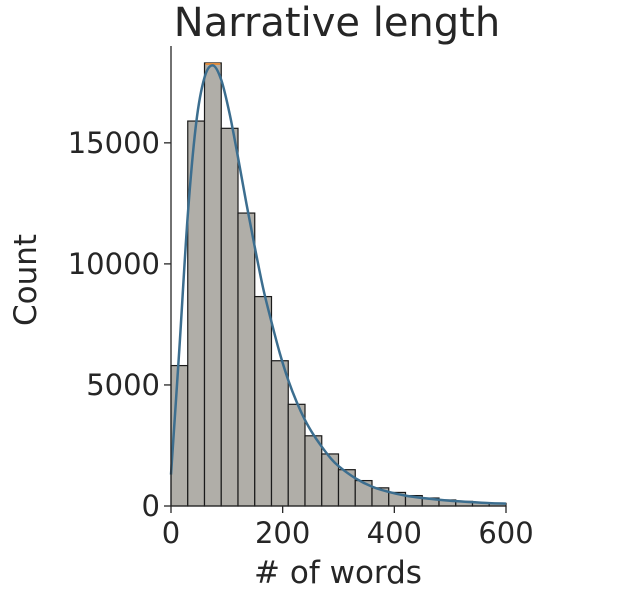 Image resolution: width=619 pixels, height=598 pixels. I want to click on y-tick-label: 15000, so click(114, 143).